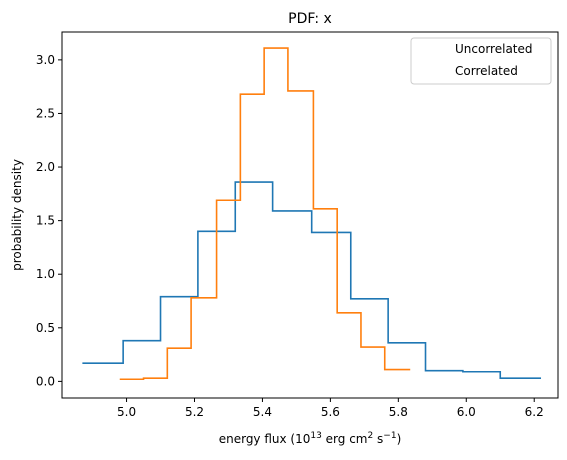 This screenshot has height=460, width=567. What do you see at coordinates (45, 381) in the screenshot?
I see `y-tick-label: 0.0` at bounding box center [45, 381].